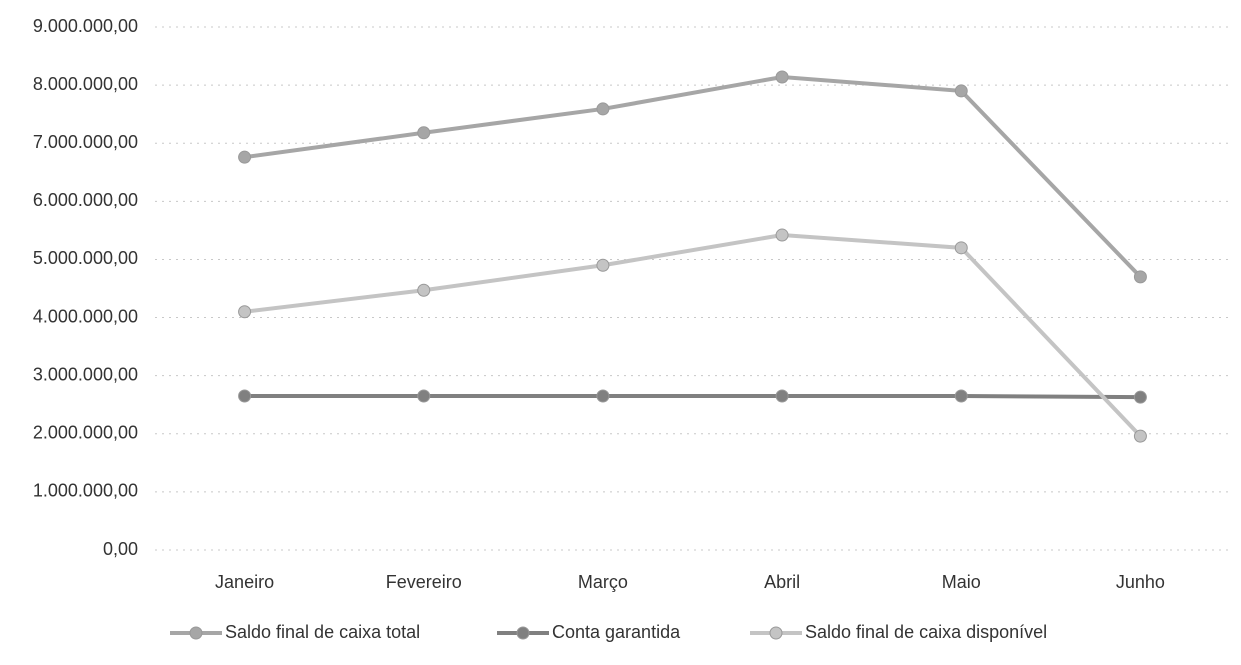  Describe the element at coordinates (1140, 582) in the screenshot. I see `x-tick-label: Junho` at that location.